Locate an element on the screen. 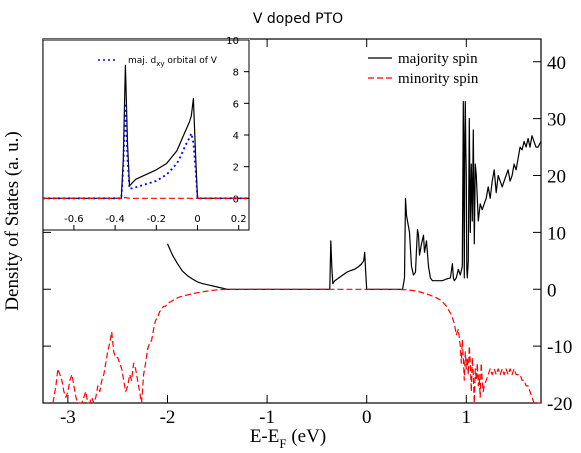 This screenshot has height=453, width=581. main-y-tick-label: -10 is located at coordinates (559, 347).